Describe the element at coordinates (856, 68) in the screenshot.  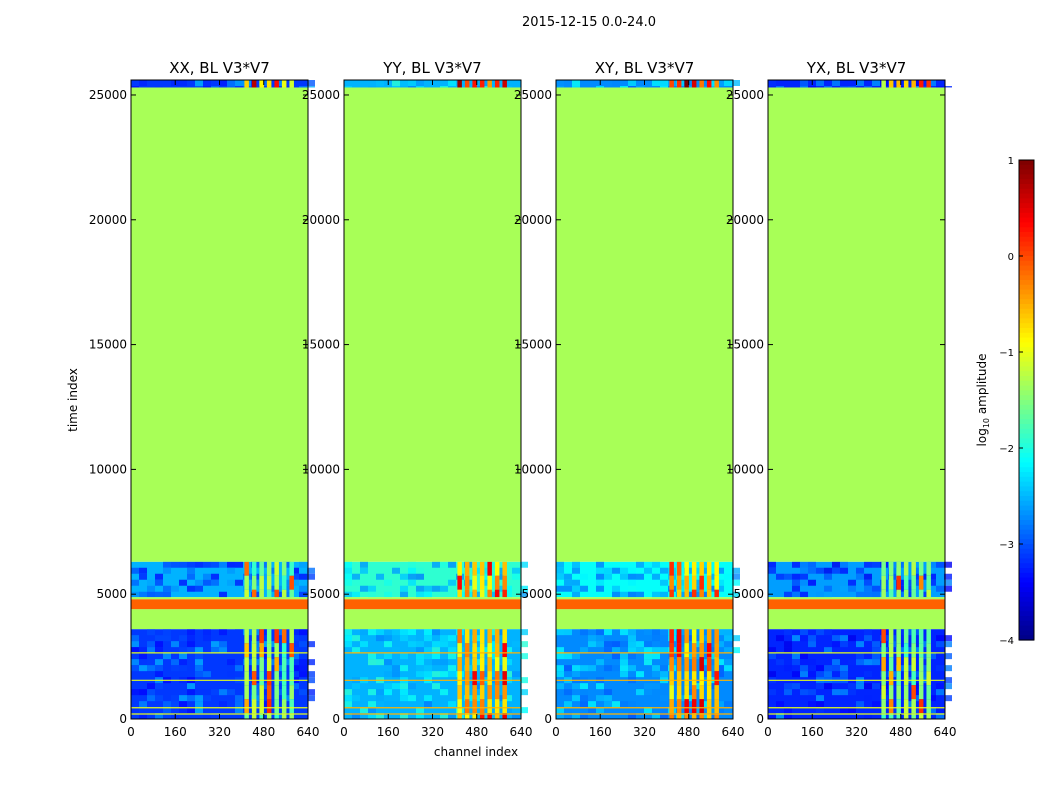
I see `panel-title: YX, BL V3*V7` at that location.